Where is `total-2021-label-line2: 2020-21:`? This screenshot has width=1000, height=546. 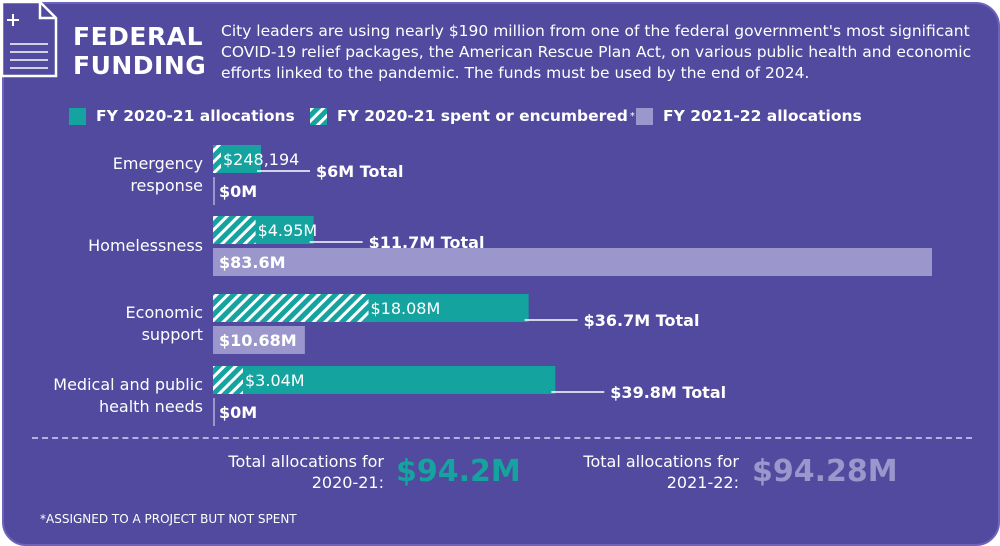
total-2021-label-line2: 2020-21: is located at coordinates (347, 482).